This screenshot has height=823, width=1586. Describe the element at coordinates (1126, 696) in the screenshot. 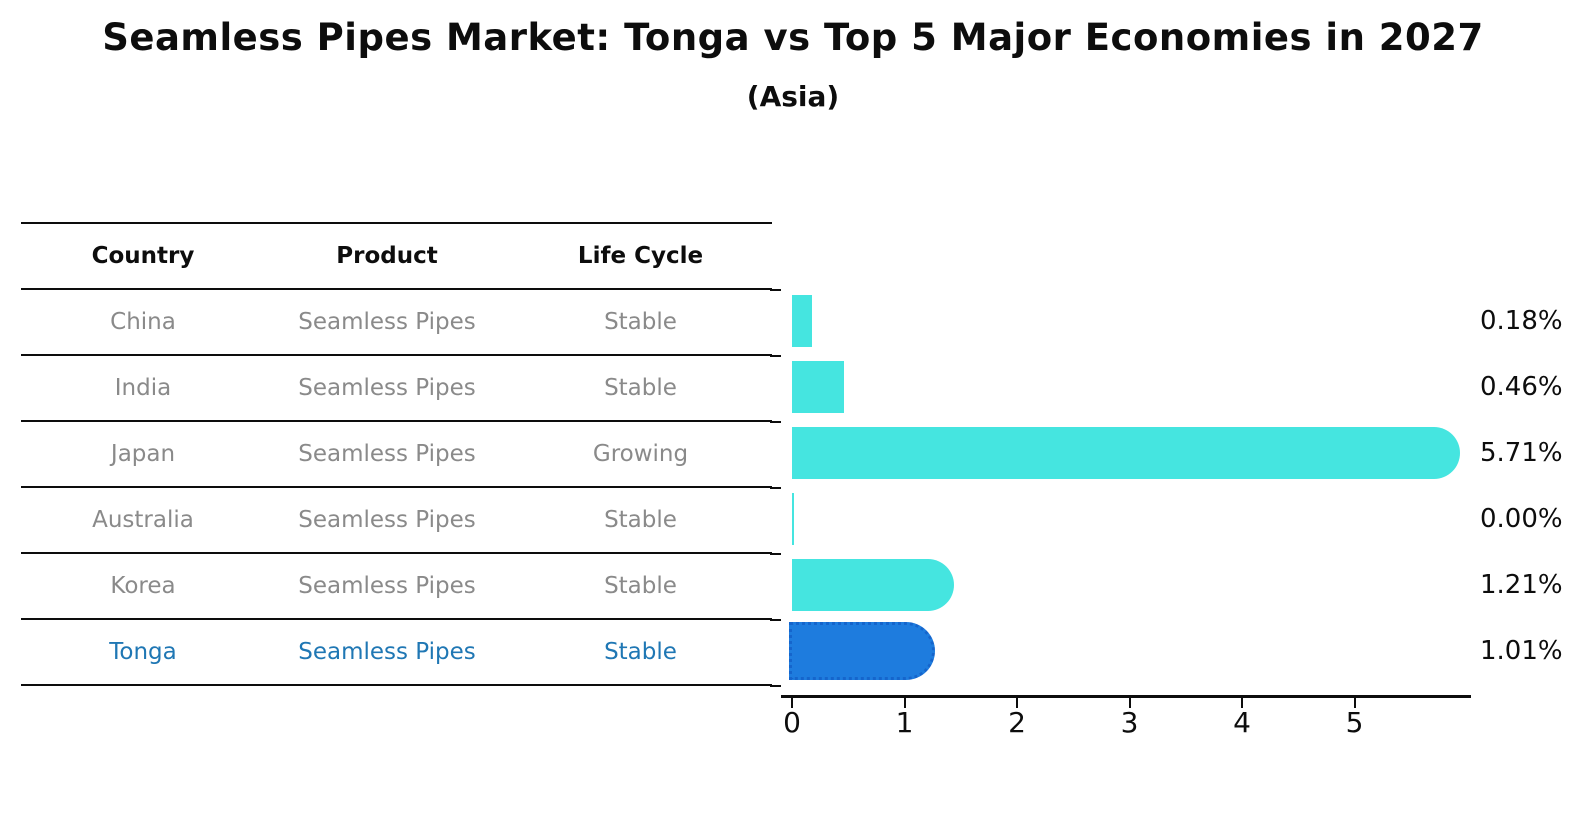

I see `x-axis-line` at that location.